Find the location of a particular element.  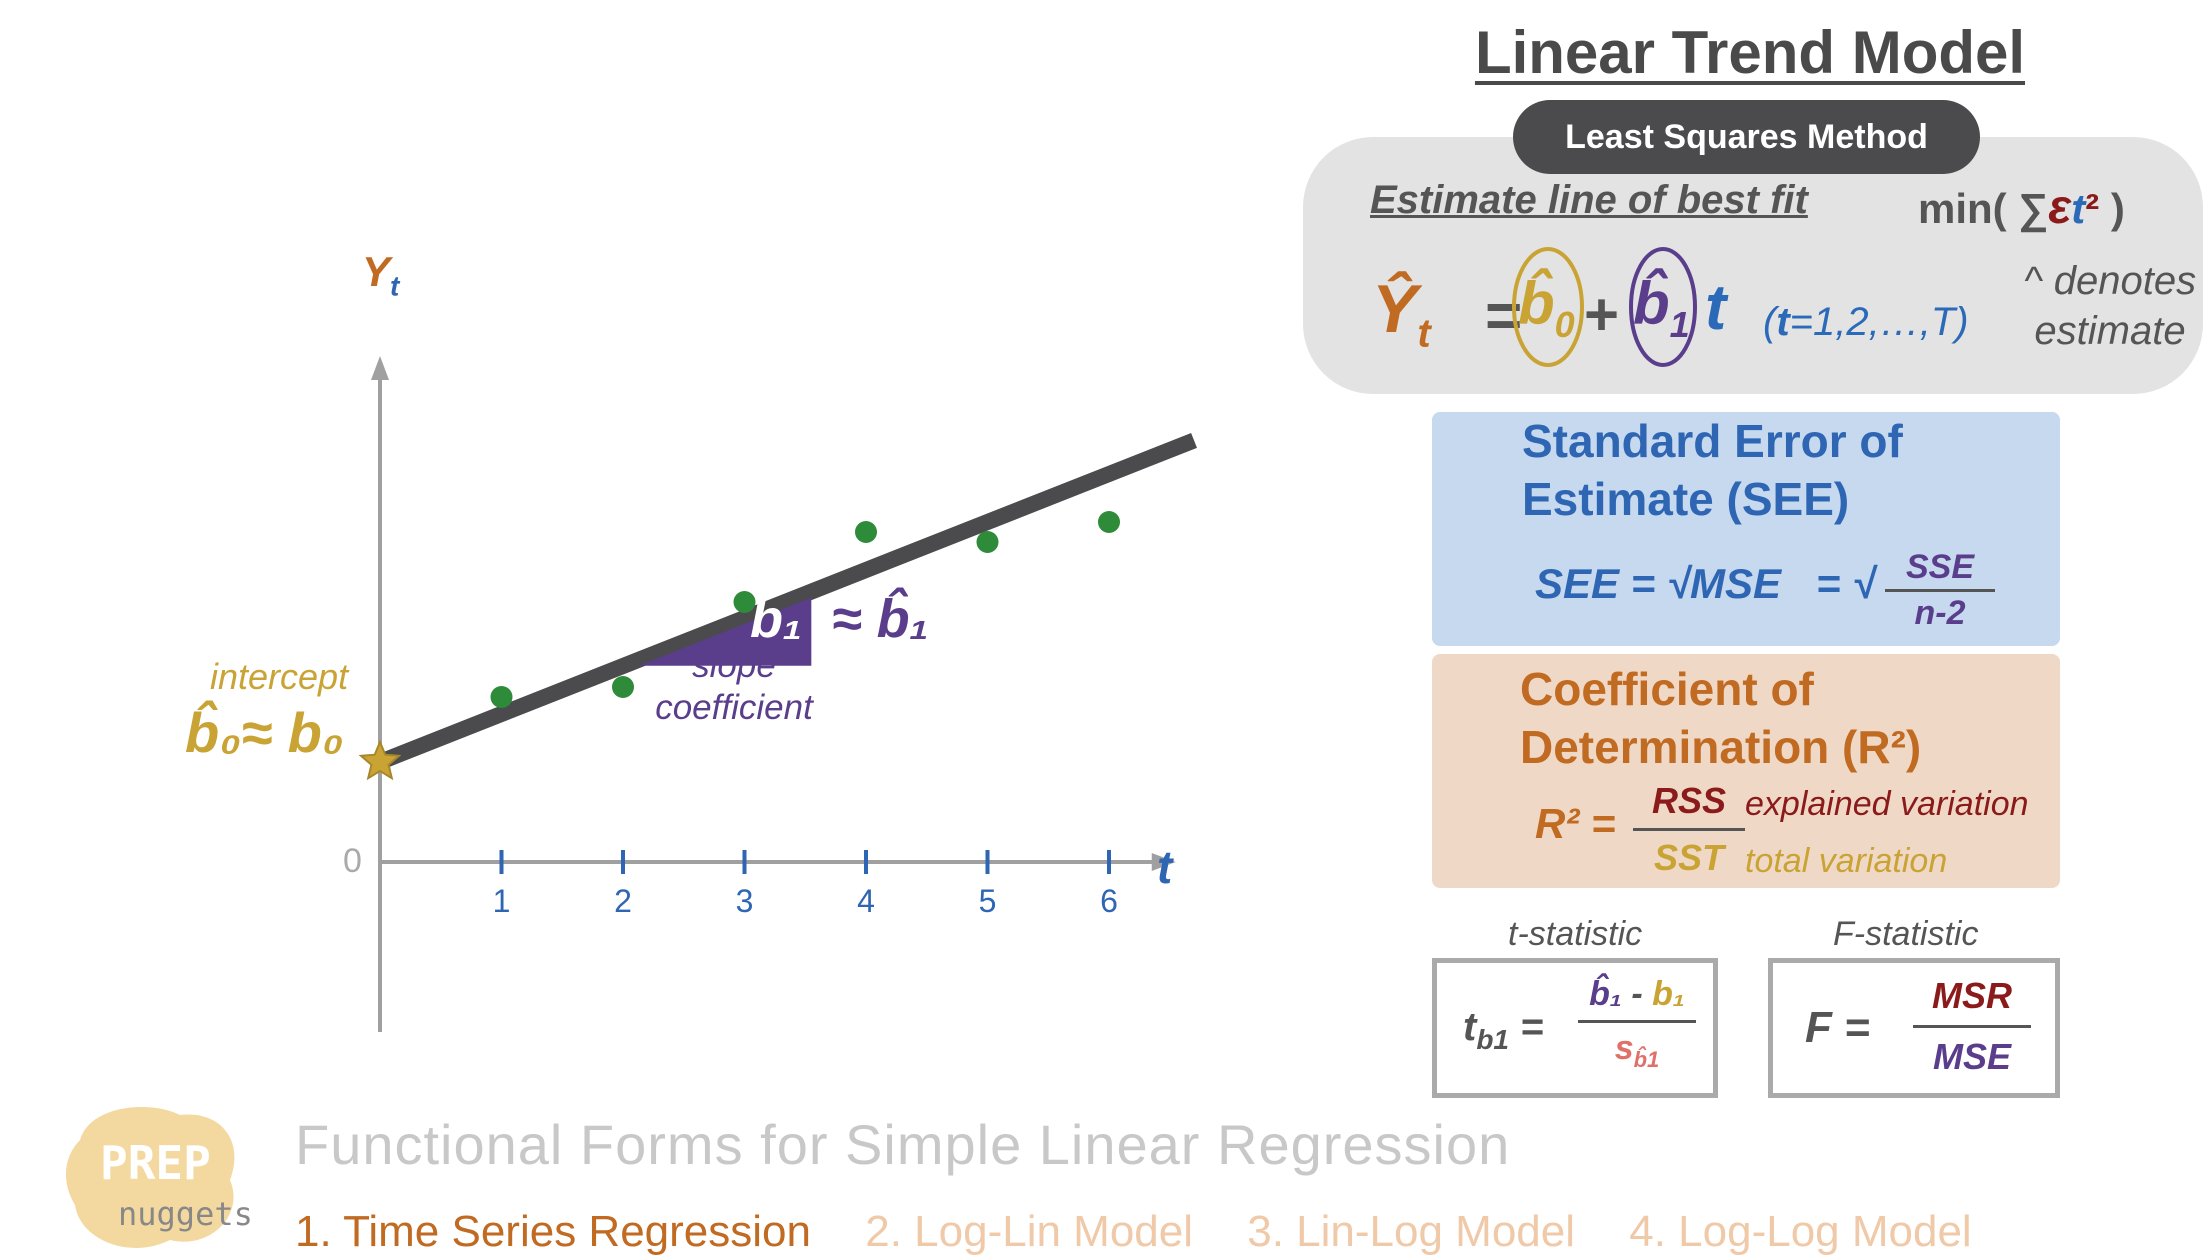

min-t: t is located at coordinates (2078, 208).